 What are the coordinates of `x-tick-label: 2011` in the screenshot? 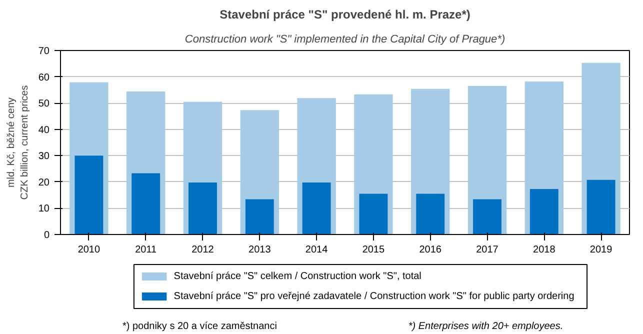 It's located at (146, 250).